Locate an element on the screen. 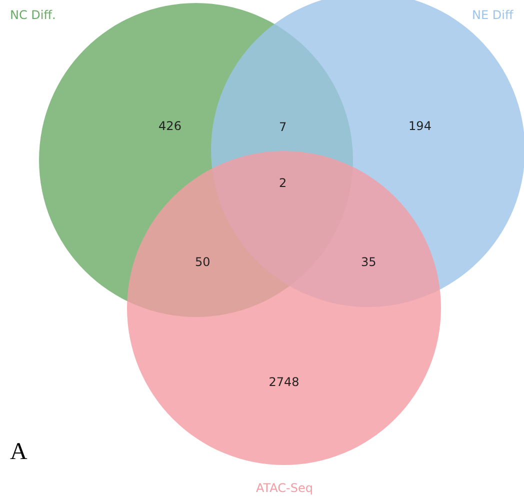 This screenshot has height=498, width=524. text: 35 is located at coordinates (368, 262).